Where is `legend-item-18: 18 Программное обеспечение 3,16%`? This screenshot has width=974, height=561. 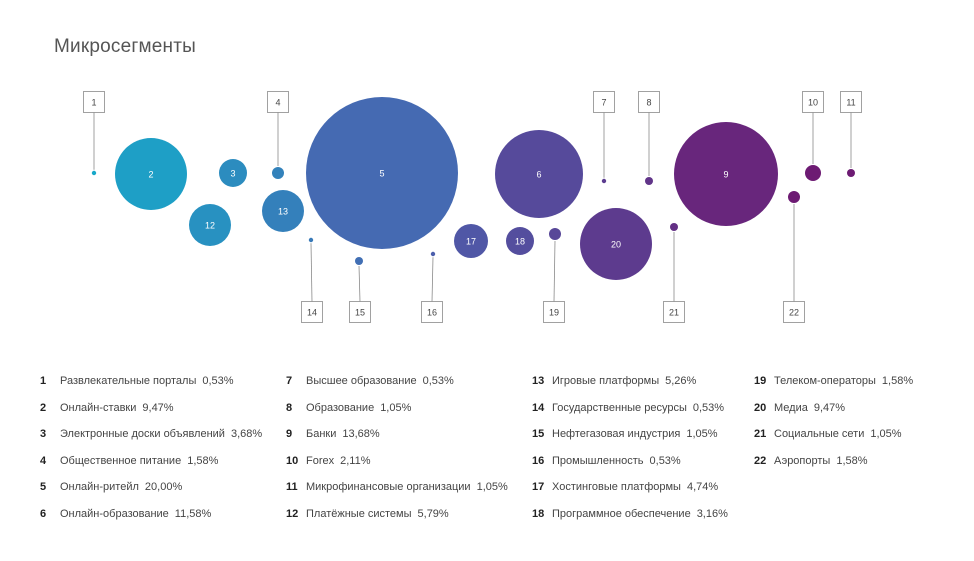
legend-item-18: 18 Программное обеспечение 3,16% is located at coordinates (630, 518).